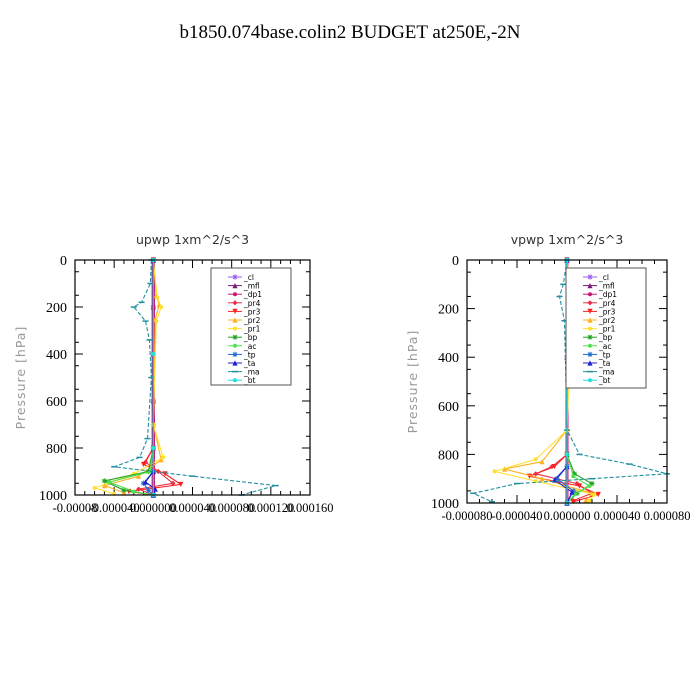 Image resolution: width=700 pixels, height=700 pixels. Describe the element at coordinates (448, 455) in the screenshot. I see `y-tick-label: 800` at that location.